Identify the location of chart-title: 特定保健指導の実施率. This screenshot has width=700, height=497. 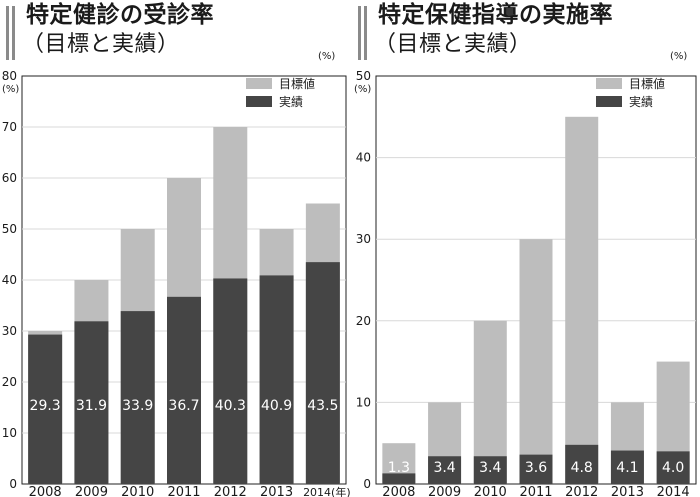
(495, 15).